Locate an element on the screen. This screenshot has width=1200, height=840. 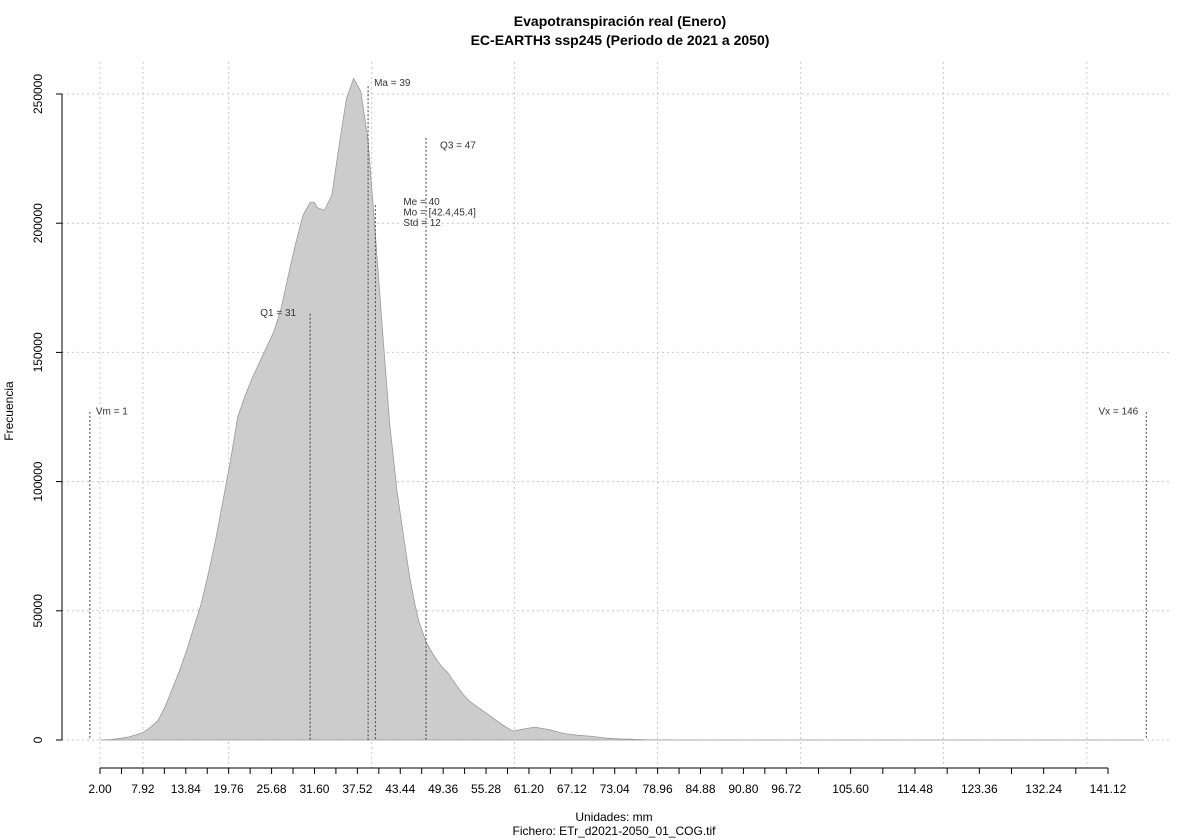
x-tick-label: 73.04 is located at coordinates (615, 789).